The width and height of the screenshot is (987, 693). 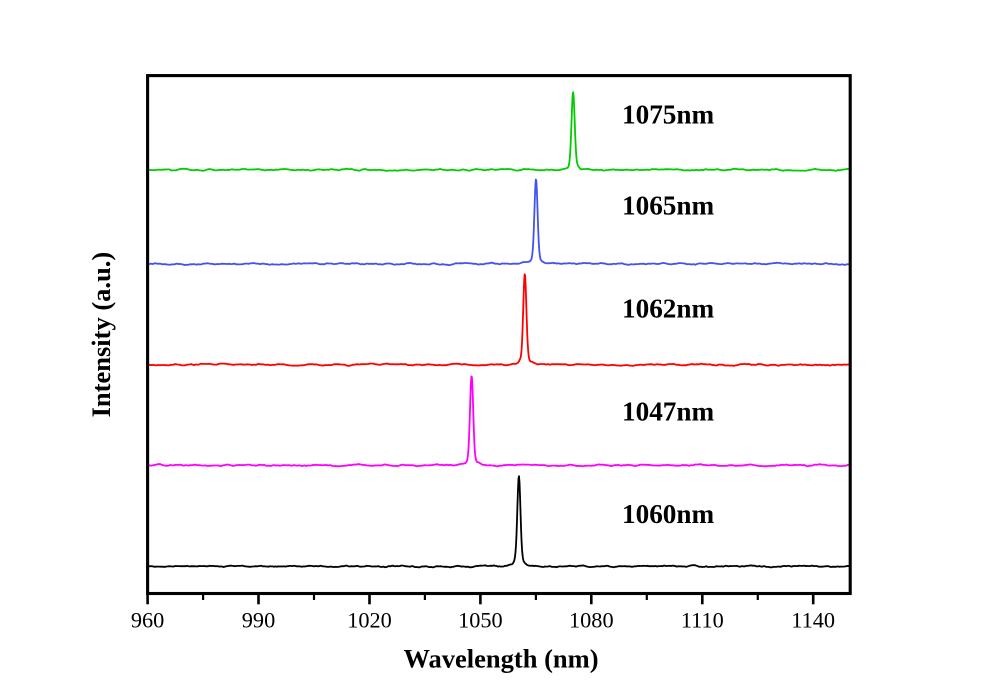 I want to click on svg-text: 1140, so click(x=813, y=620).